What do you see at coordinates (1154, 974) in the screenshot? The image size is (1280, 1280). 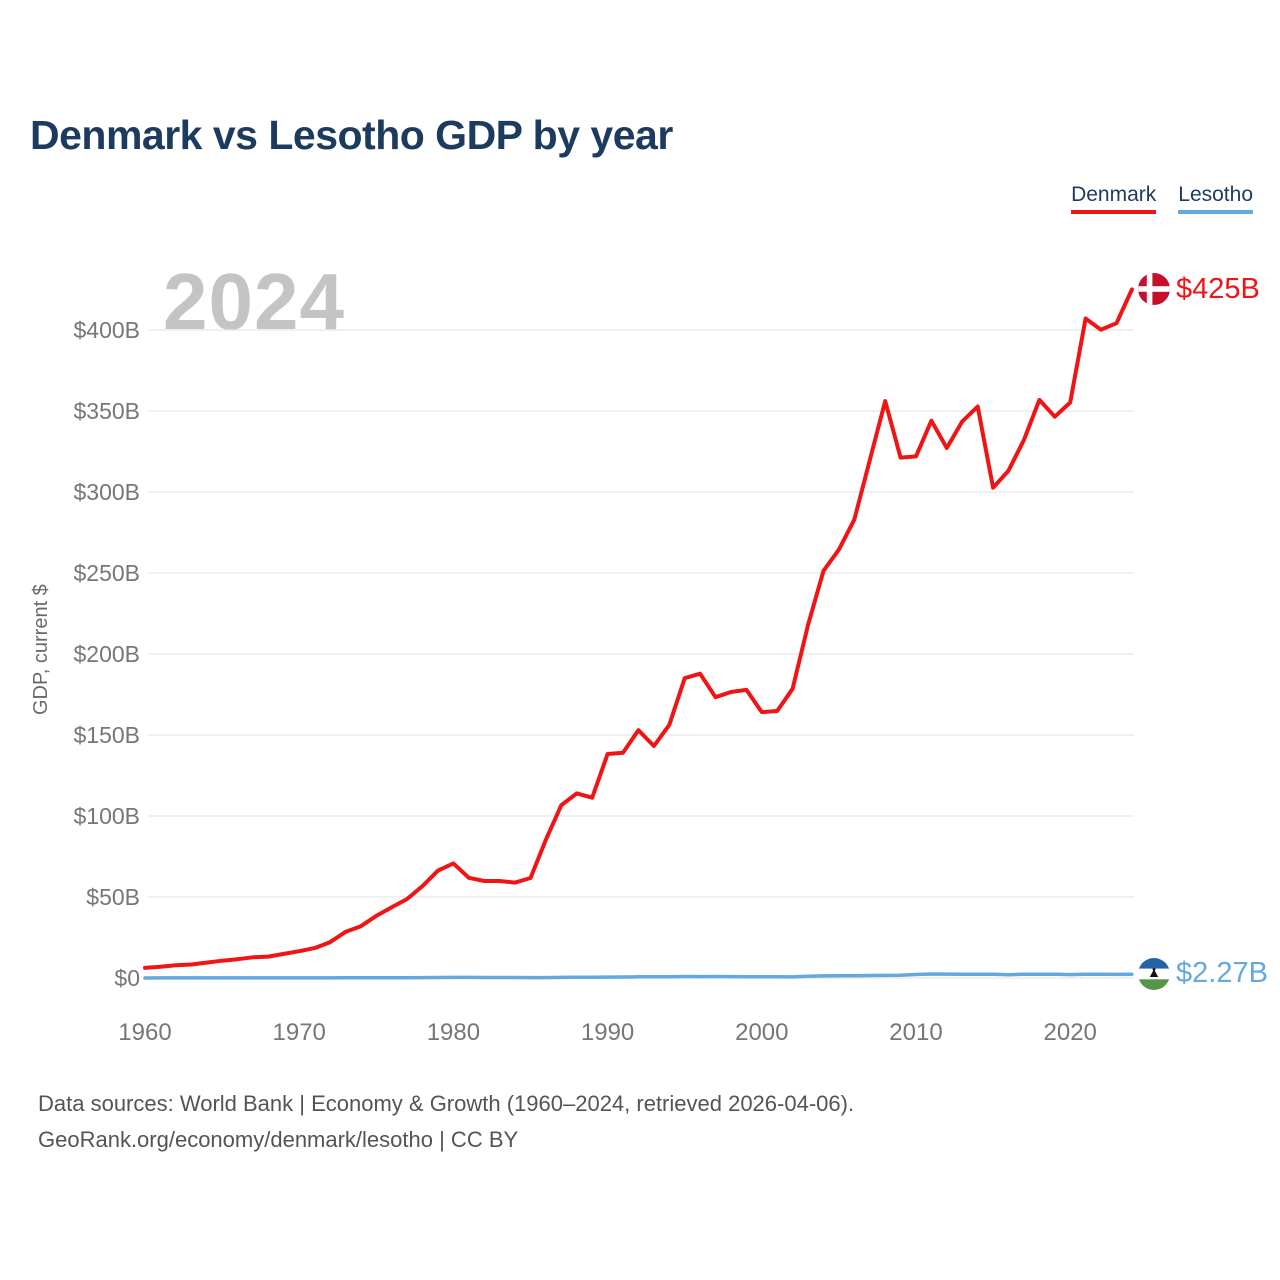 I see `lesotho-flag-icon` at bounding box center [1154, 974].